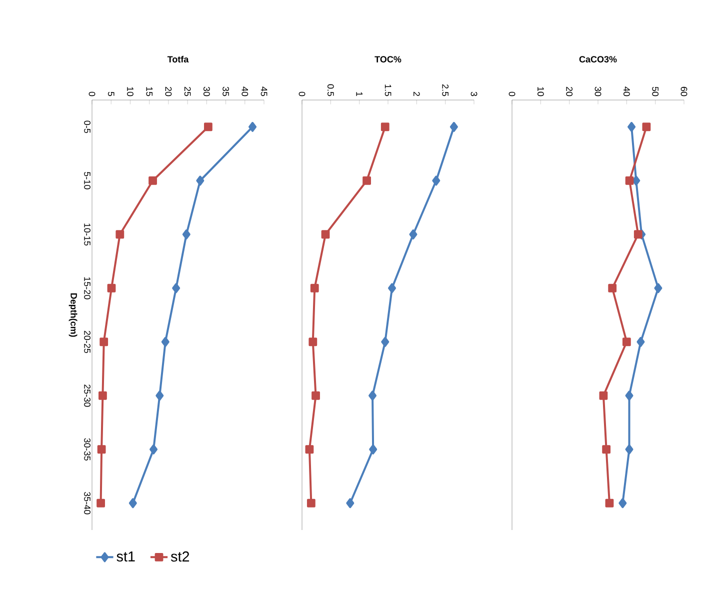 The height and width of the screenshot is (597, 717). Describe the element at coordinates (225, 91) in the screenshot. I see `x-tick-label: 35` at that location.